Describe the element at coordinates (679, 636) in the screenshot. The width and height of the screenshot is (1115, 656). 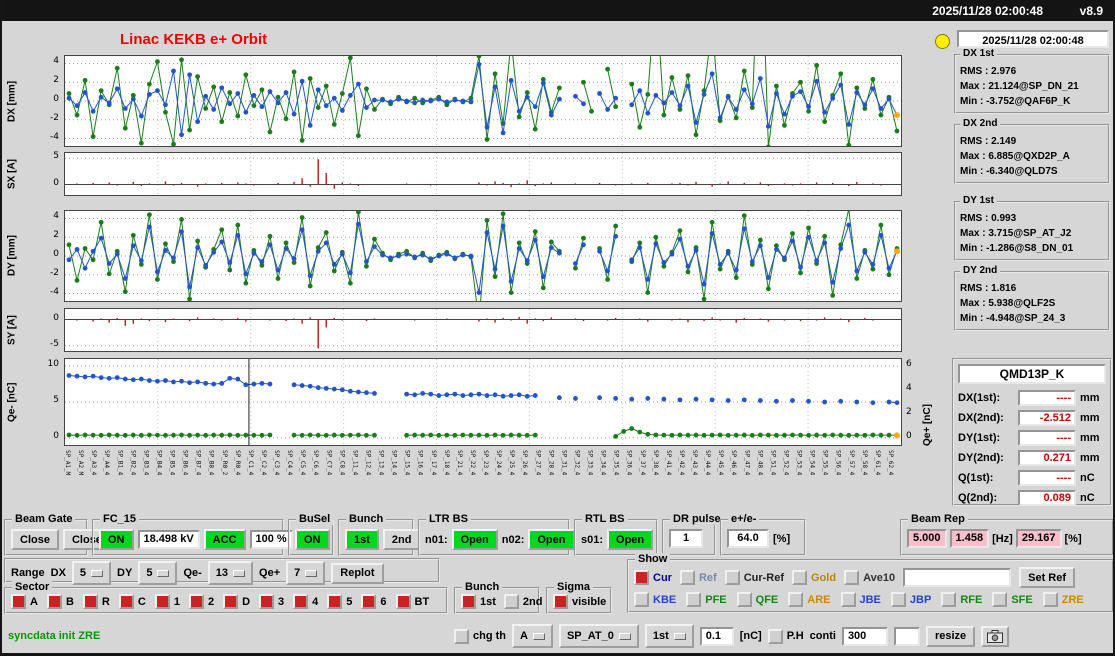
I see `option-menu-icon` at that location.